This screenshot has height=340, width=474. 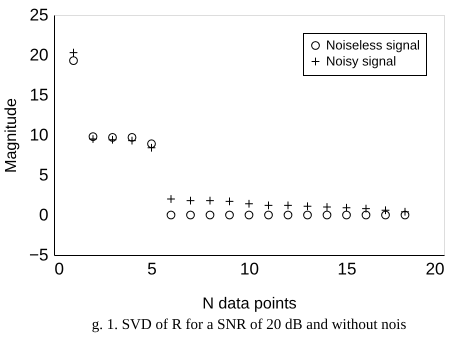 I want to click on y-tick-label: 10, so click(x=39, y=135).